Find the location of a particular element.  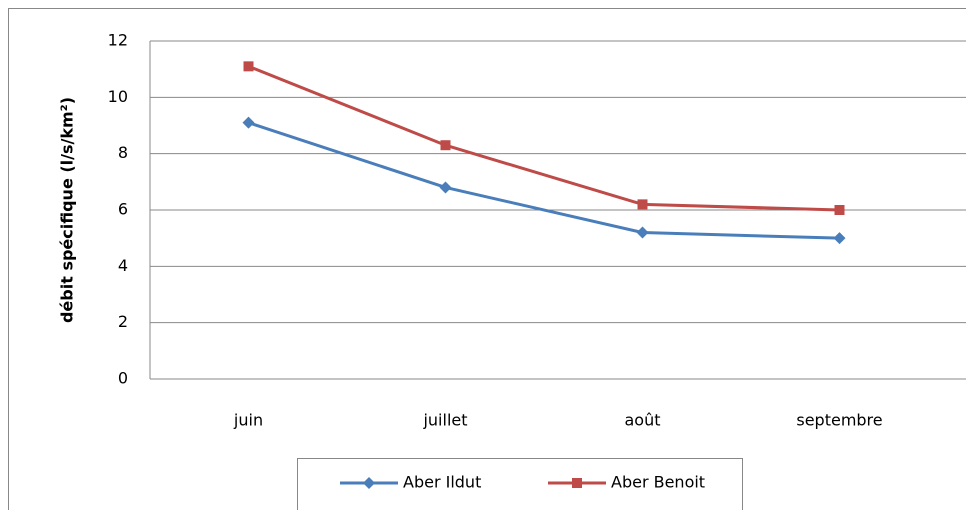

y-tick-label: 6 is located at coordinates (123, 209).